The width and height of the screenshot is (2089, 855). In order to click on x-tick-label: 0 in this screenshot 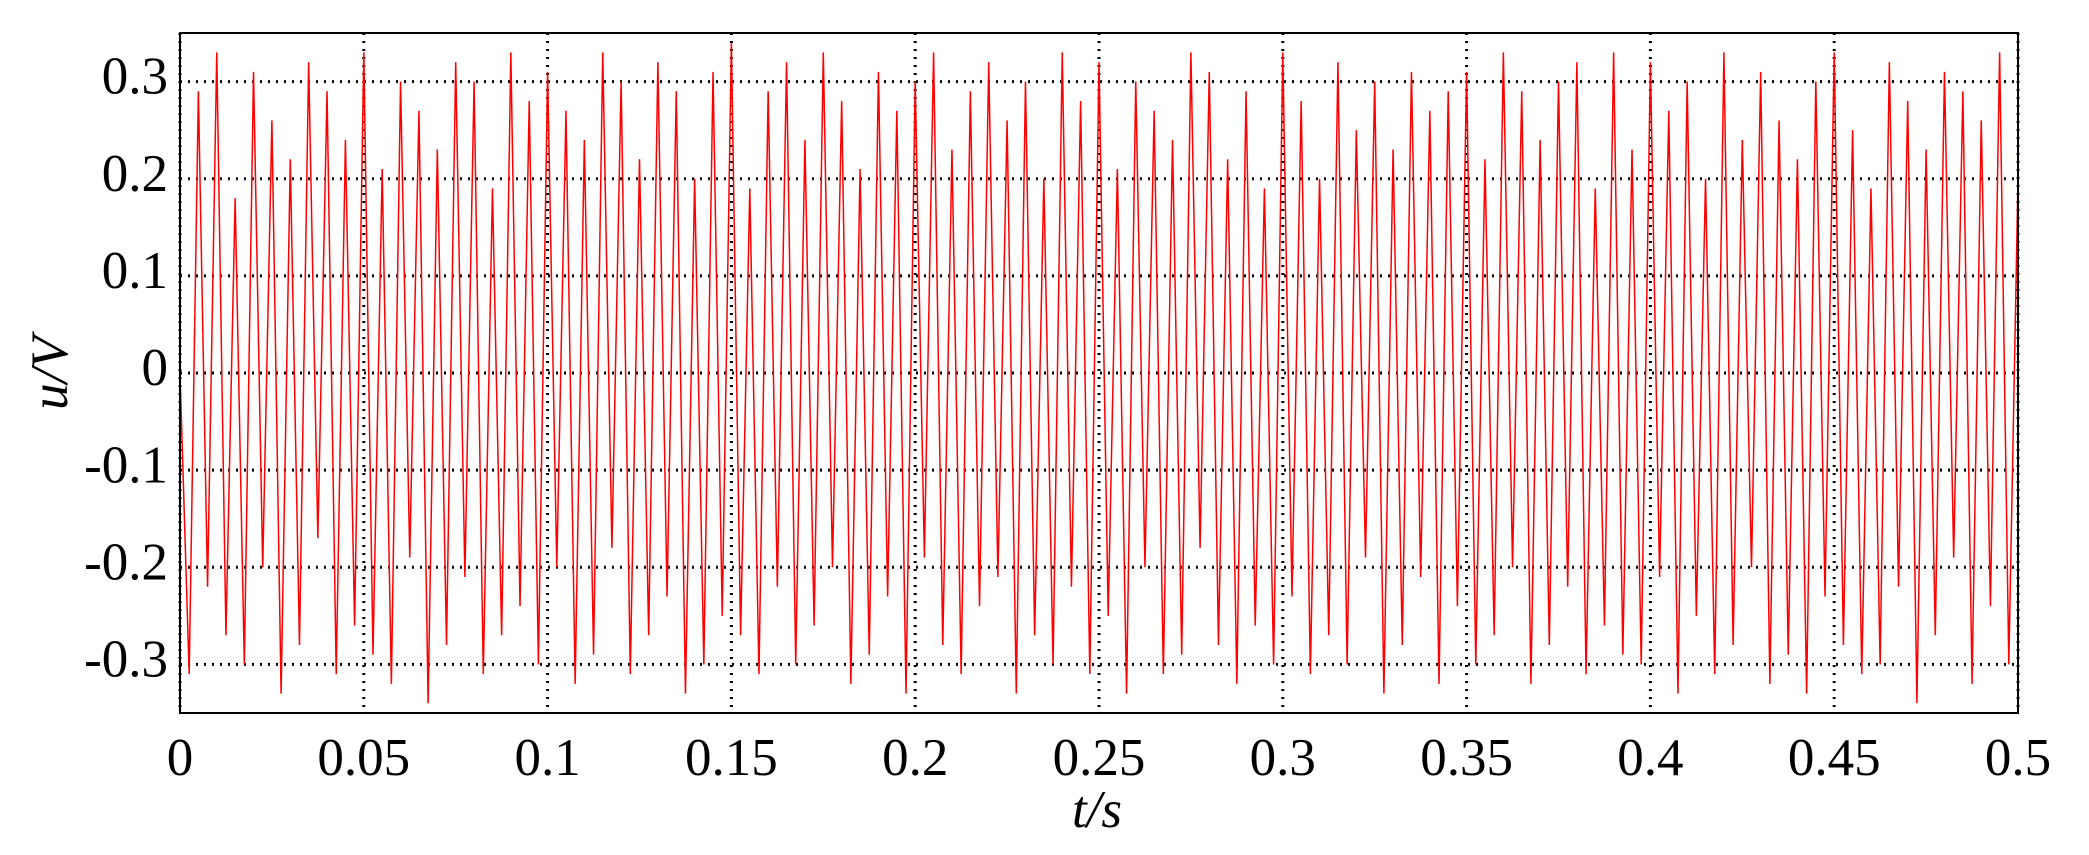, I will do `click(180, 758)`.